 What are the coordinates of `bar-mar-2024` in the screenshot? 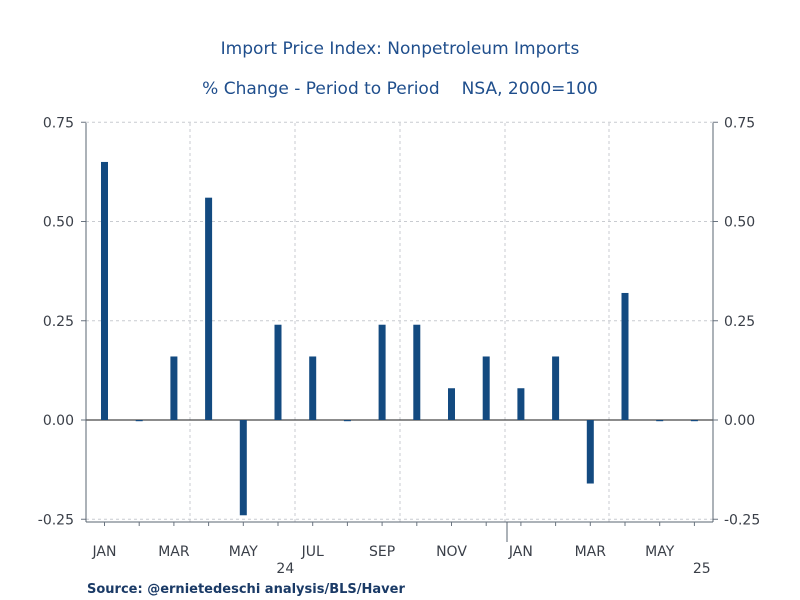 It's located at (174, 388).